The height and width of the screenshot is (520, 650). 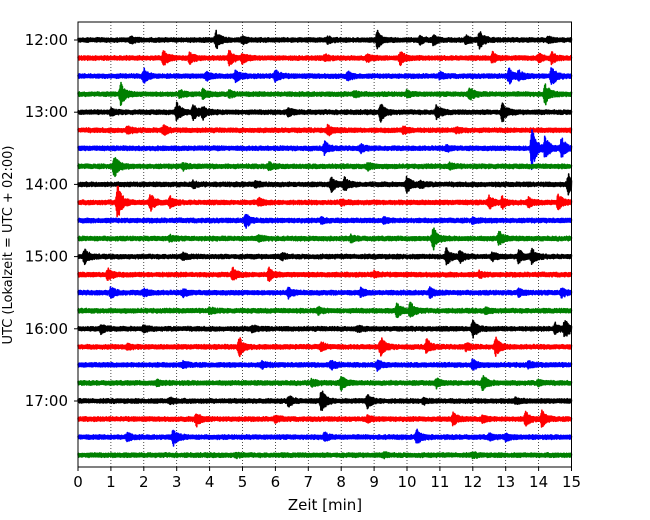 What do you see at coordinates (144, 482) in the screenshot?
I see `x-tick-label: 2` at bounding box center [144, 482].